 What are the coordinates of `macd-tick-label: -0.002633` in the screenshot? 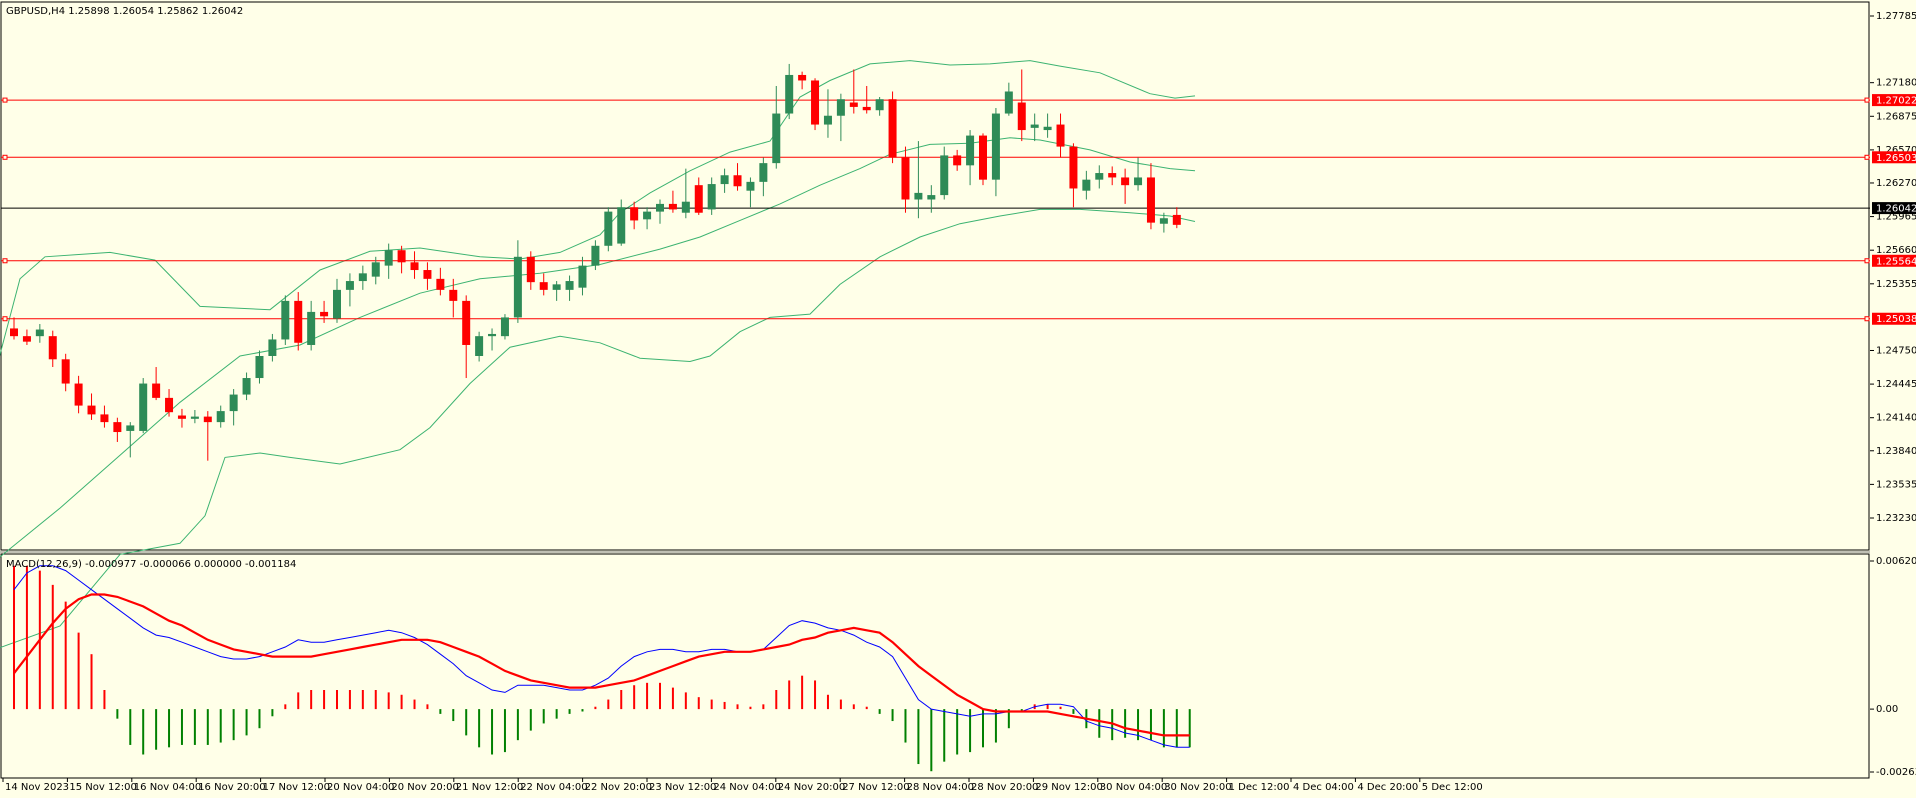 It's located at (1896, 772).